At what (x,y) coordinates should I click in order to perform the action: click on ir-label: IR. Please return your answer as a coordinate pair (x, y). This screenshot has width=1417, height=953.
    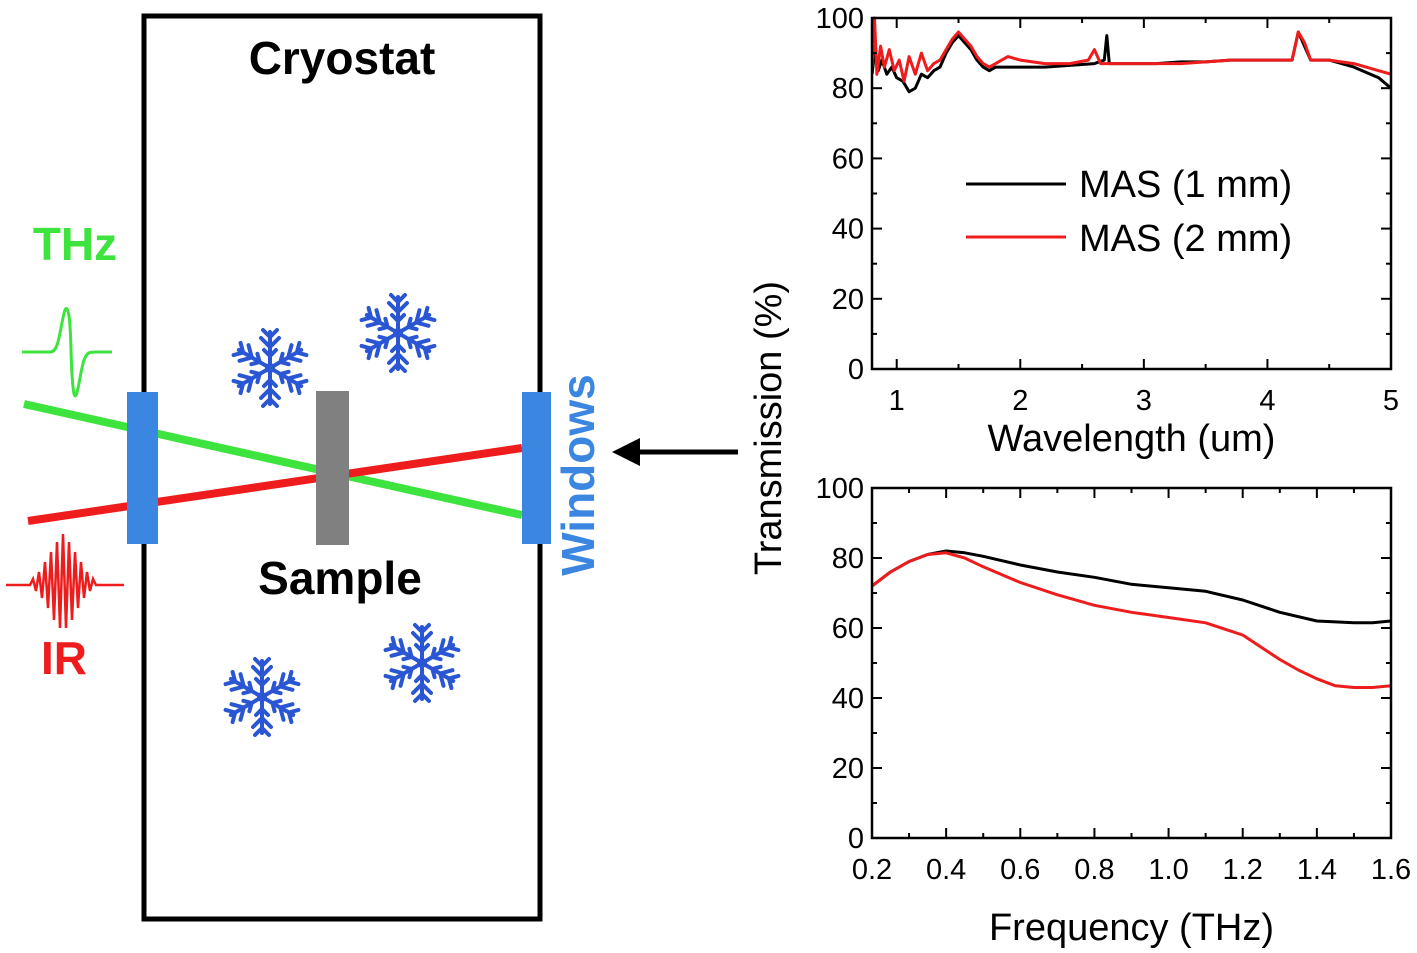
    Looking at the image, I should click on (64, 658).